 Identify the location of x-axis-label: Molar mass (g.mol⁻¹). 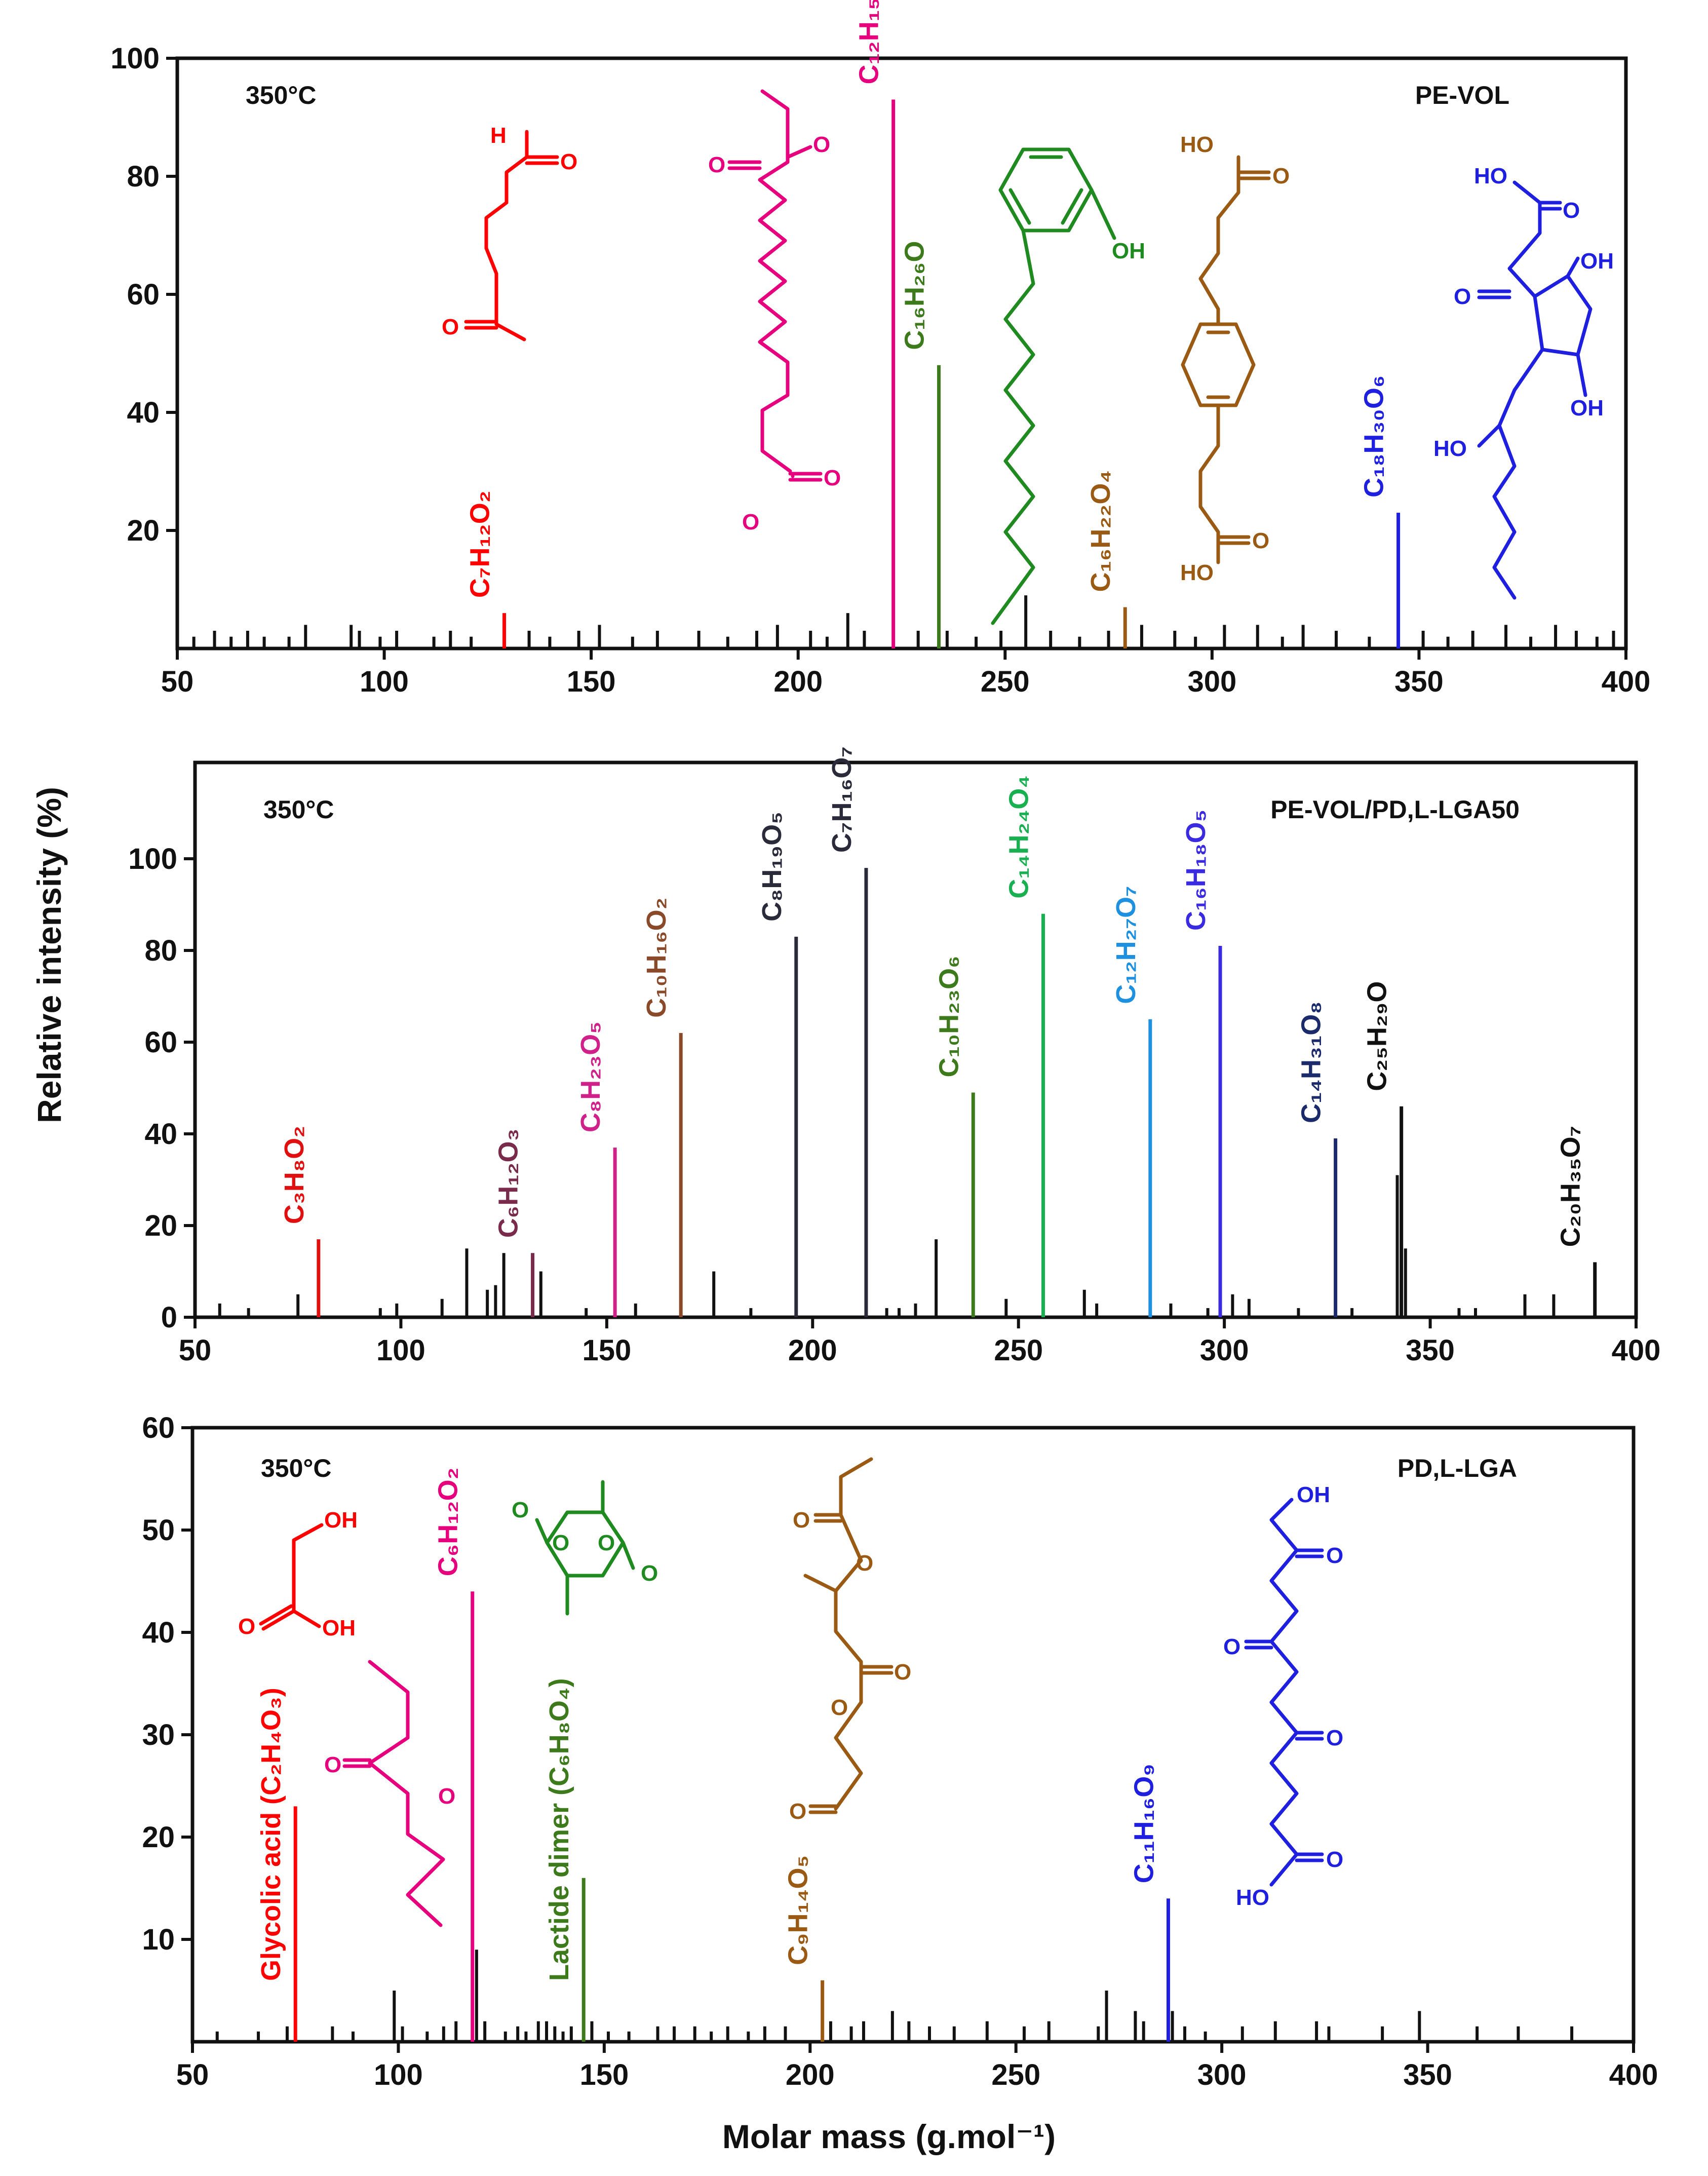
(889, 2136).